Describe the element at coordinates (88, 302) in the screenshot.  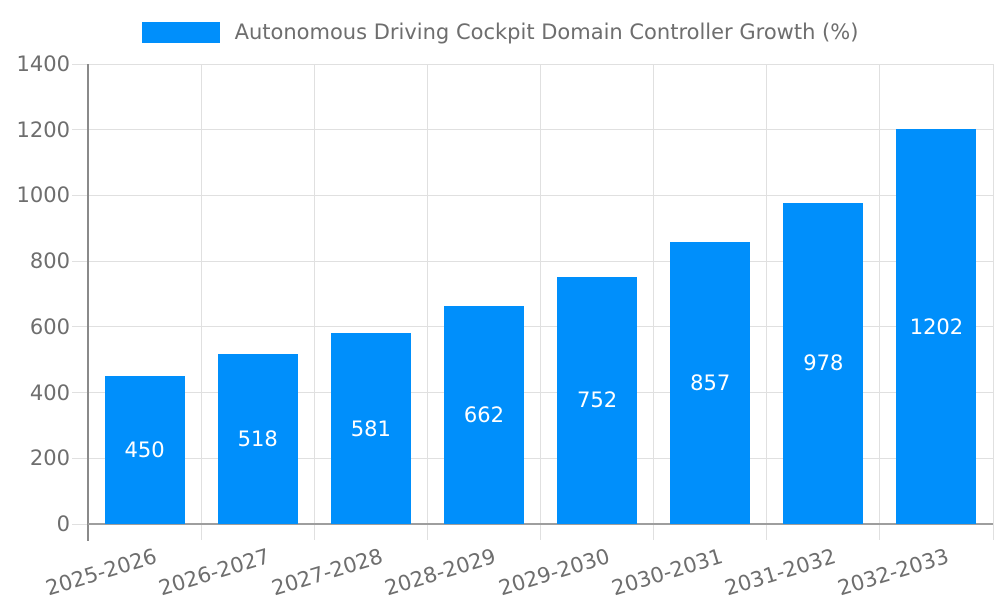
I see `y-axis-line` at that location.